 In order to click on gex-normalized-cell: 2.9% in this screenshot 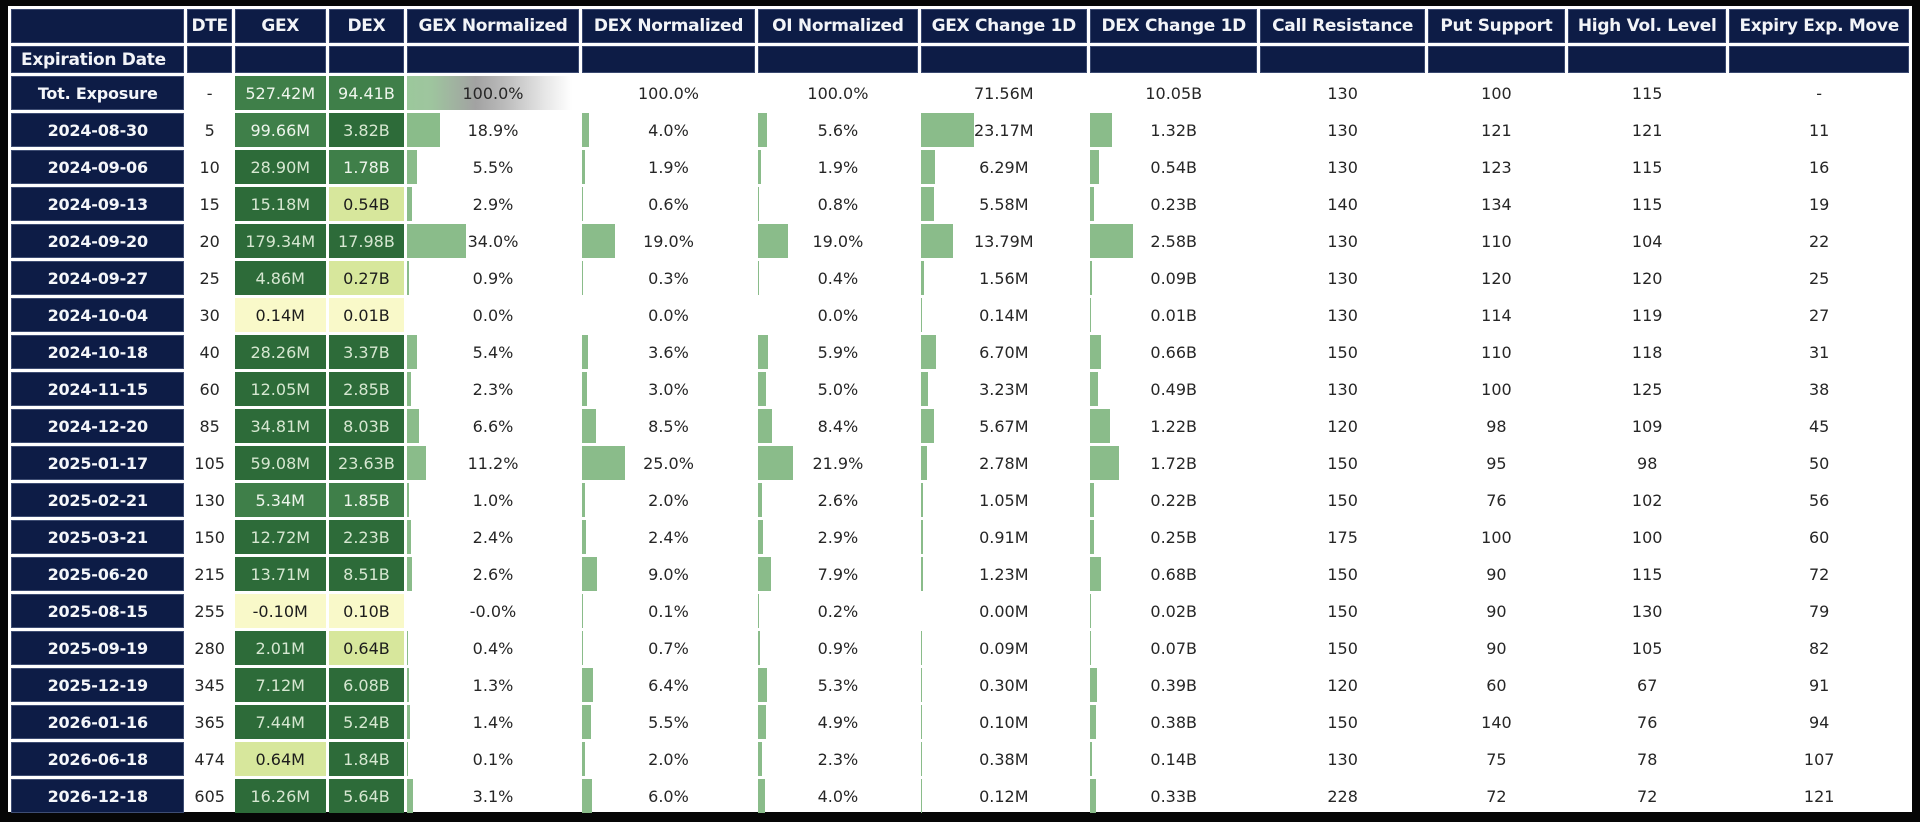, I will do `click(492, 204)`.